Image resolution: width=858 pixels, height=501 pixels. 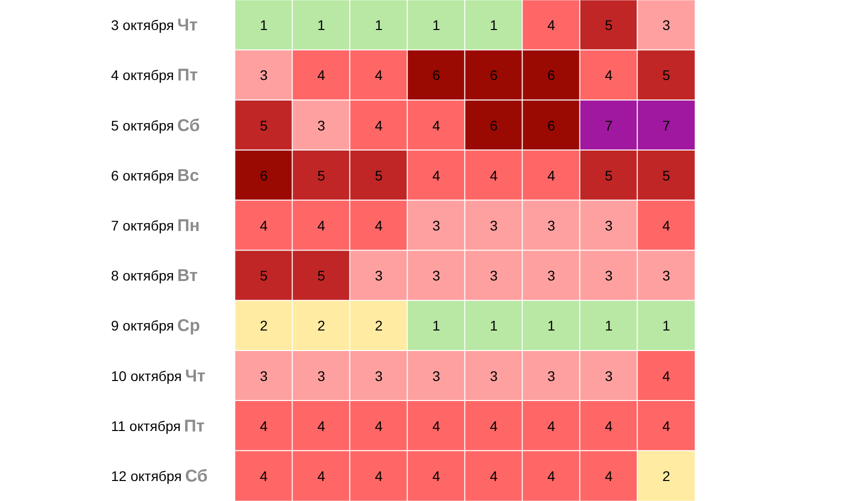 What do you see at coordinates (154, 75) in the screenshot?
I see `y-tick-label: 4 октября Пт` at bounding box center [154, 75].